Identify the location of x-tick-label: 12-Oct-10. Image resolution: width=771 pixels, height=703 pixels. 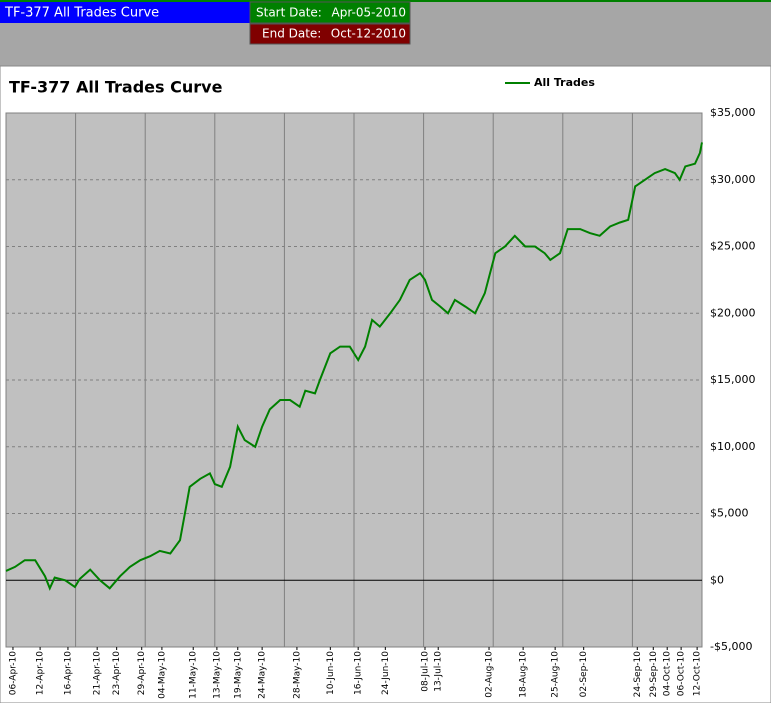
(698, 673).